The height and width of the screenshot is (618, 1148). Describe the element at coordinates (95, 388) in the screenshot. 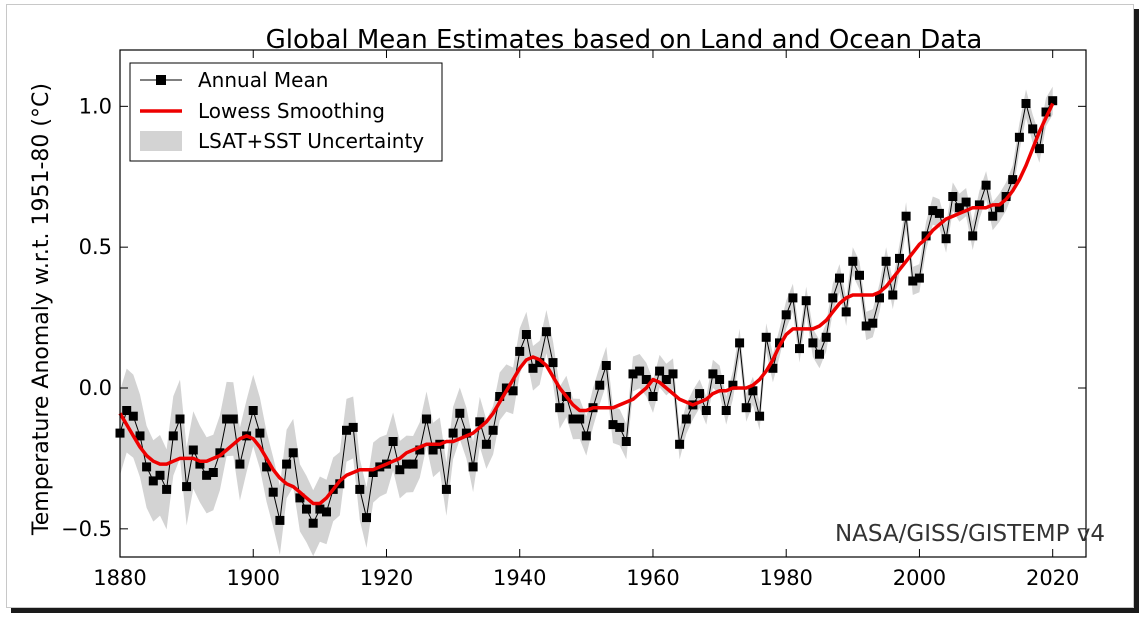

I see `y-tick-label: 0.0` at that location.